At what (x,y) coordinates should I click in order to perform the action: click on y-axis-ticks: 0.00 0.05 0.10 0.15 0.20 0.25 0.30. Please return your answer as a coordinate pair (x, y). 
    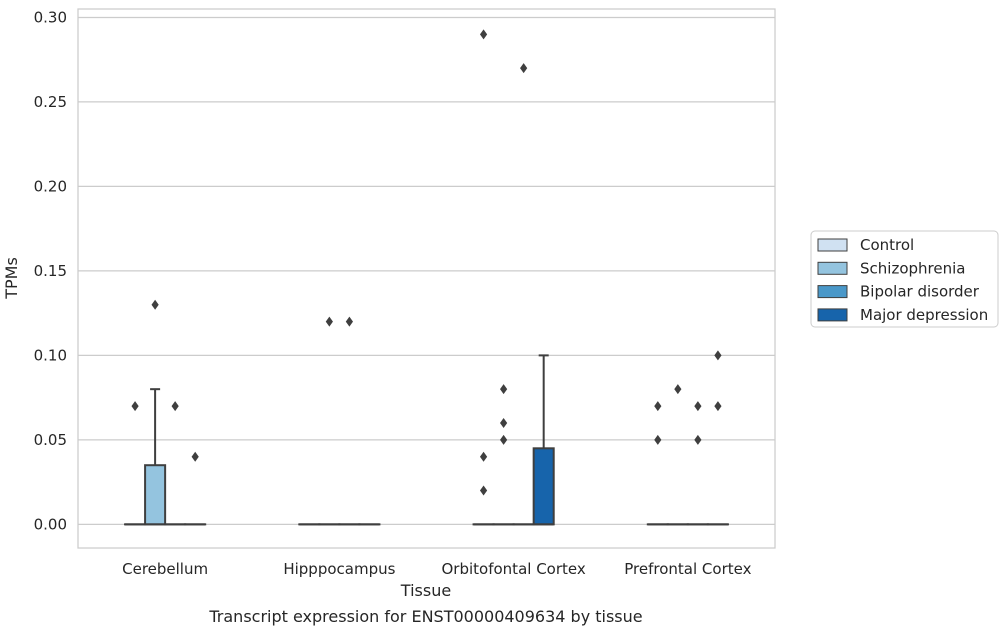
    Looking at the image, I should click on (50, 270).